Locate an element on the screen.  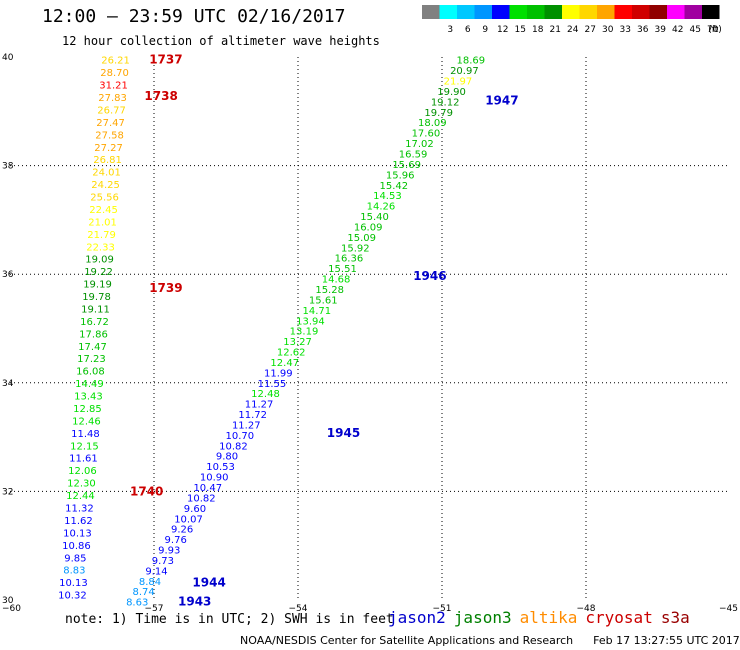
track-a-value: 25.56 is located at coordinates (104, 198).